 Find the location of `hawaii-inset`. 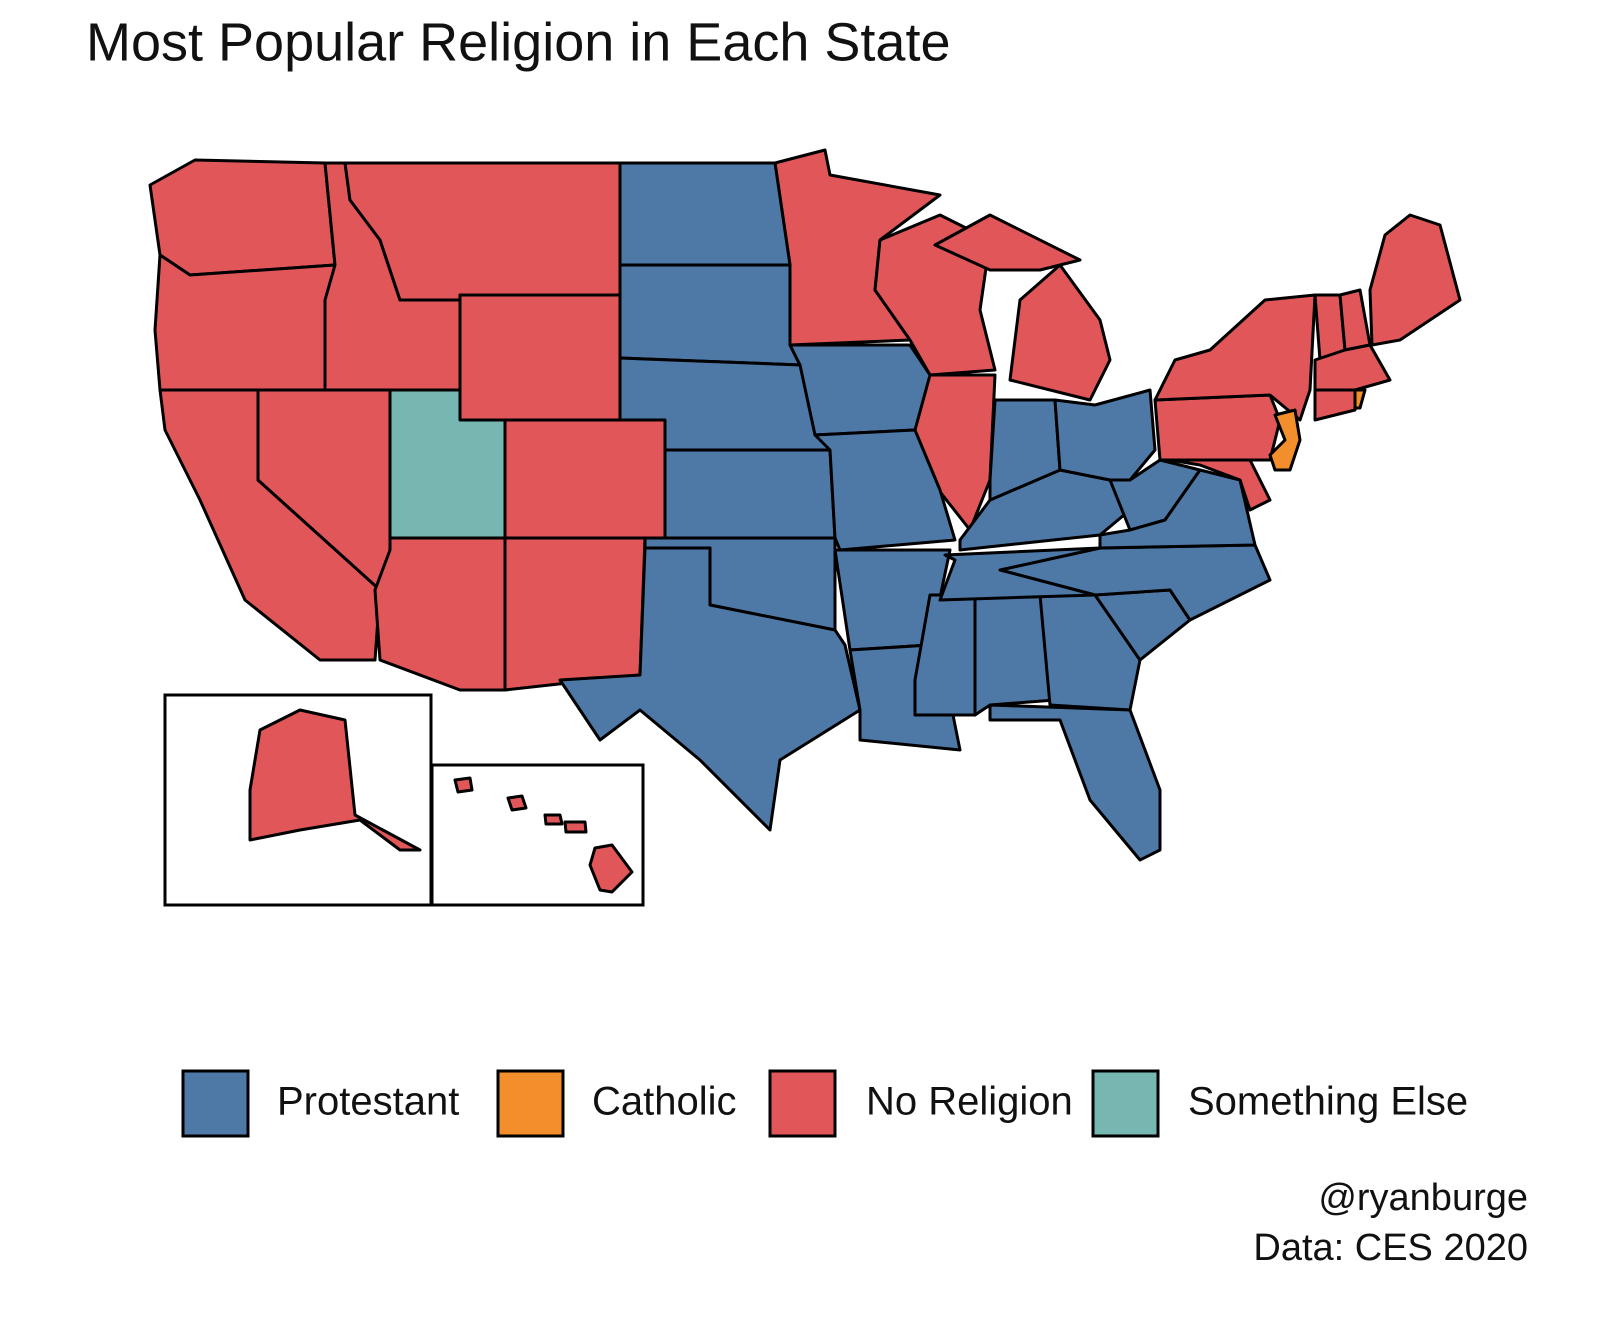

hawaii-inset is located at coordinates (537, 835).